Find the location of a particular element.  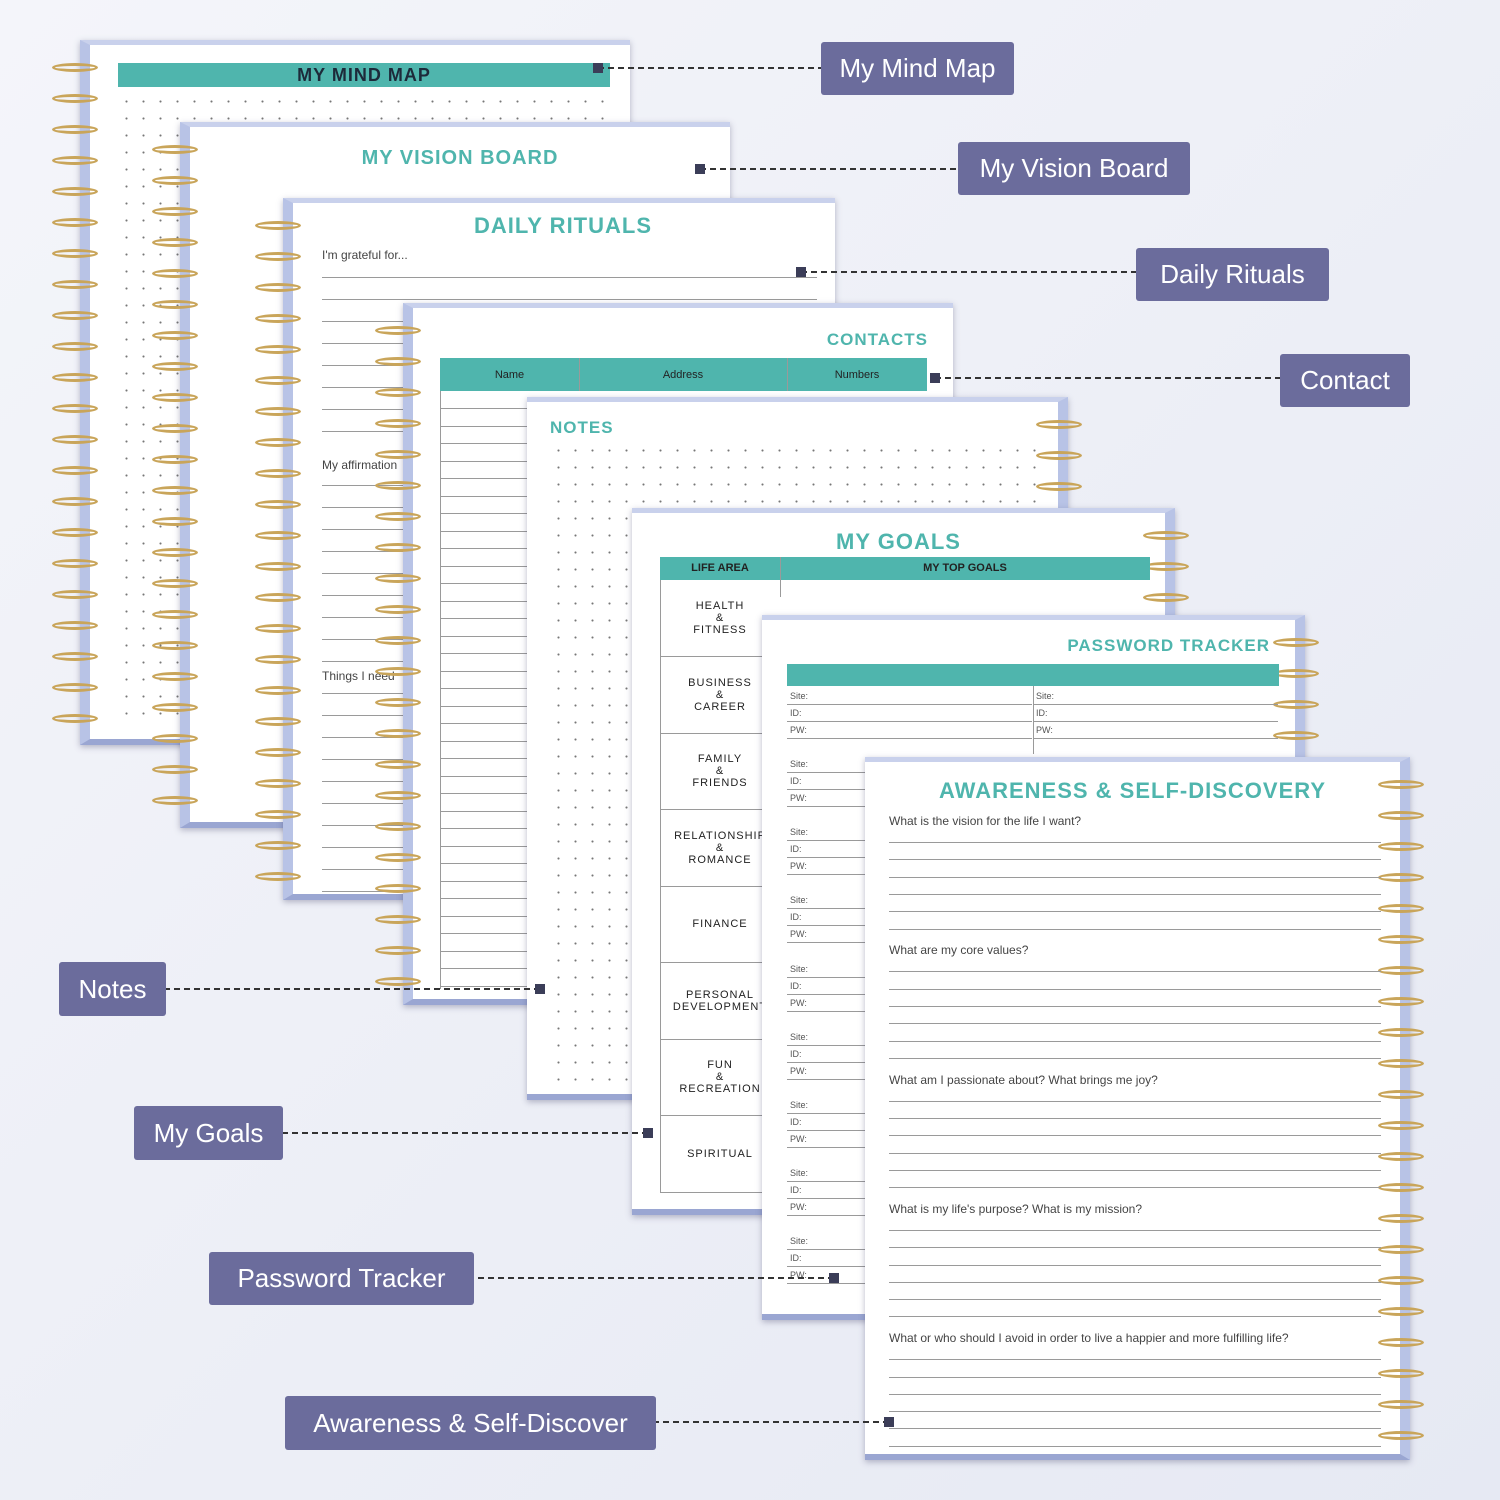

callout-label: Password Tracker is located at coordinates (341, 1278).